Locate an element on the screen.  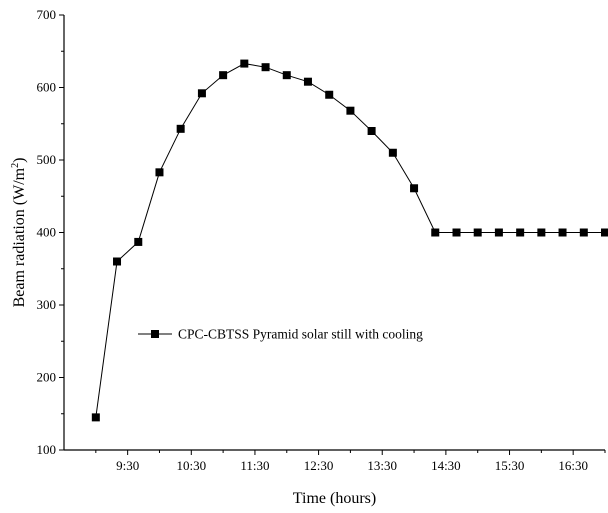
y-axis-label: Beam radiation (W/m2) is located at coordinates (19, 233).